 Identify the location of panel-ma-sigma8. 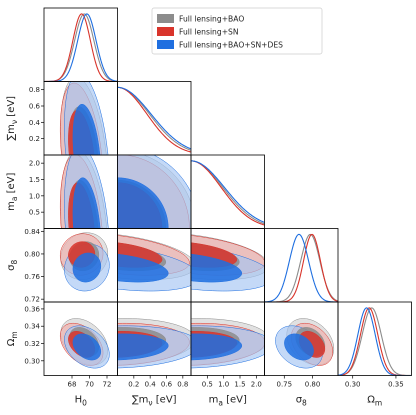
(228, 262).